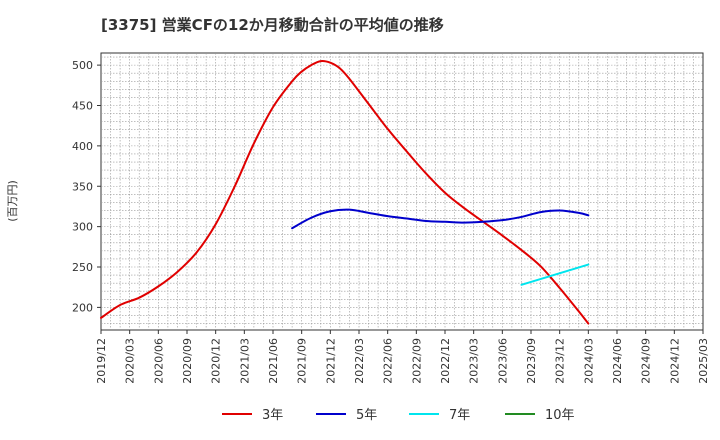  I want to click on x-tick-label: 2021/12, so click(330, 361).